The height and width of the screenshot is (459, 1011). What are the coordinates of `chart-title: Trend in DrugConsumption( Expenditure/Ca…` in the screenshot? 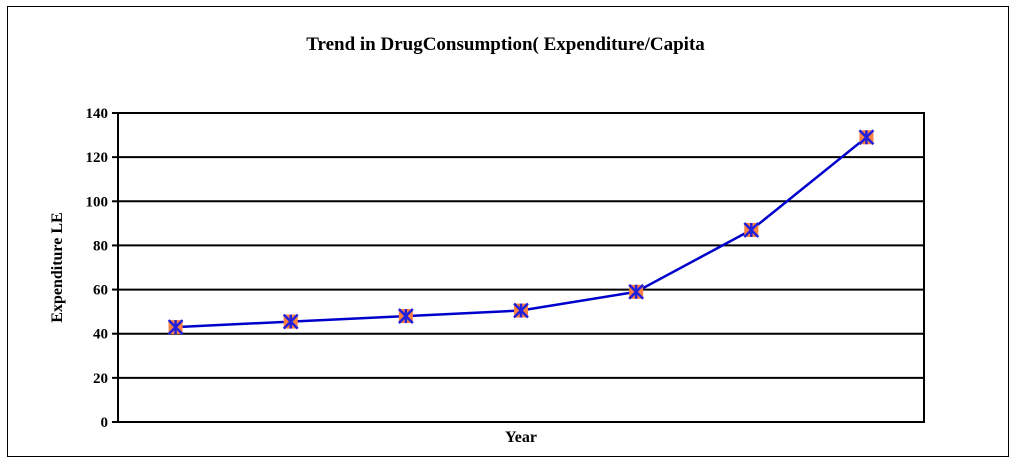 It's located at (505, 44).